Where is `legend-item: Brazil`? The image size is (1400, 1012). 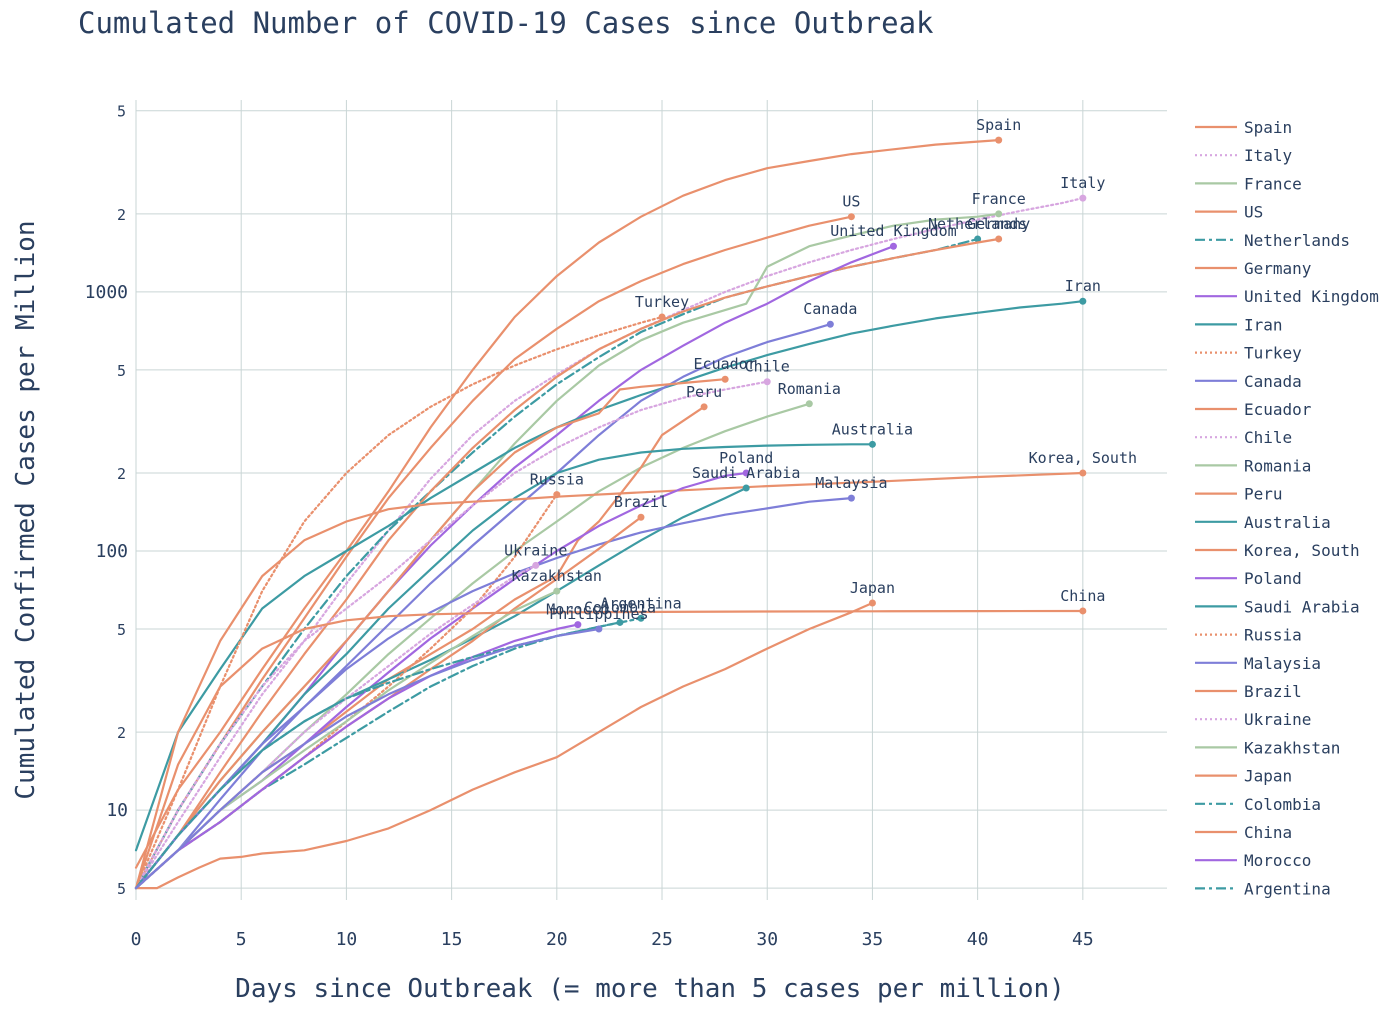 legend-item: Brazil is located at coordinates (1248, 691).